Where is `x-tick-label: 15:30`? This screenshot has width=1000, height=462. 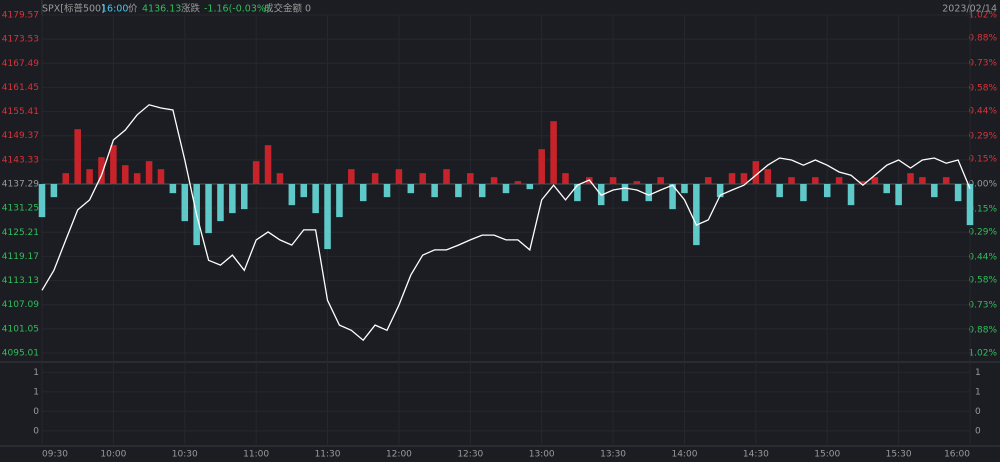
x-tick-label: 15:30 is located at coordinates (899, 455).